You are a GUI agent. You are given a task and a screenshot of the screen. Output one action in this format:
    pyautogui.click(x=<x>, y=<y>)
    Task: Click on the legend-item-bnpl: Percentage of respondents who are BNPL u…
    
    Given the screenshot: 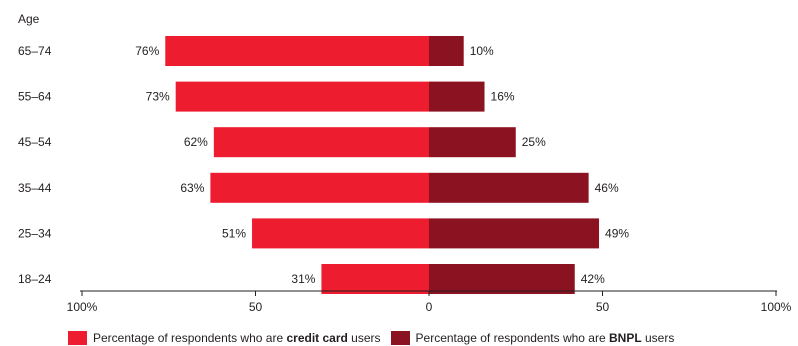 What is the action you would take?
    pyautogui.click(x=532, y=338)
    